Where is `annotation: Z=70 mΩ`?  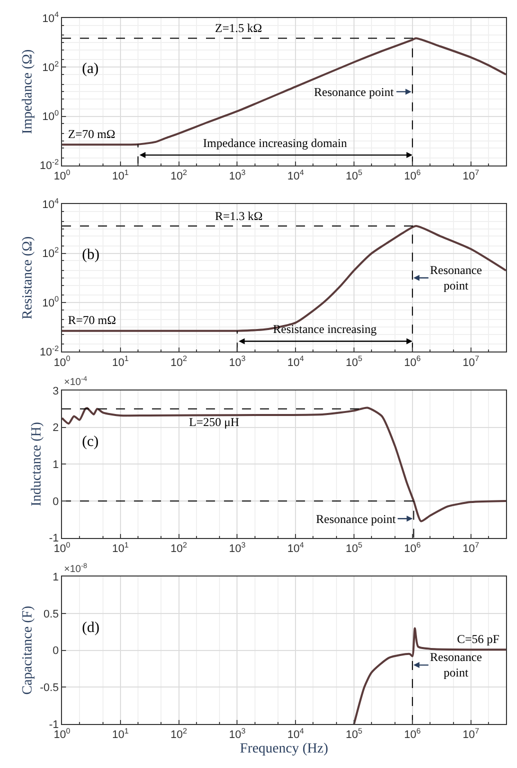
annotation: Z=70 mΩ is located at coordinates (92, 134).